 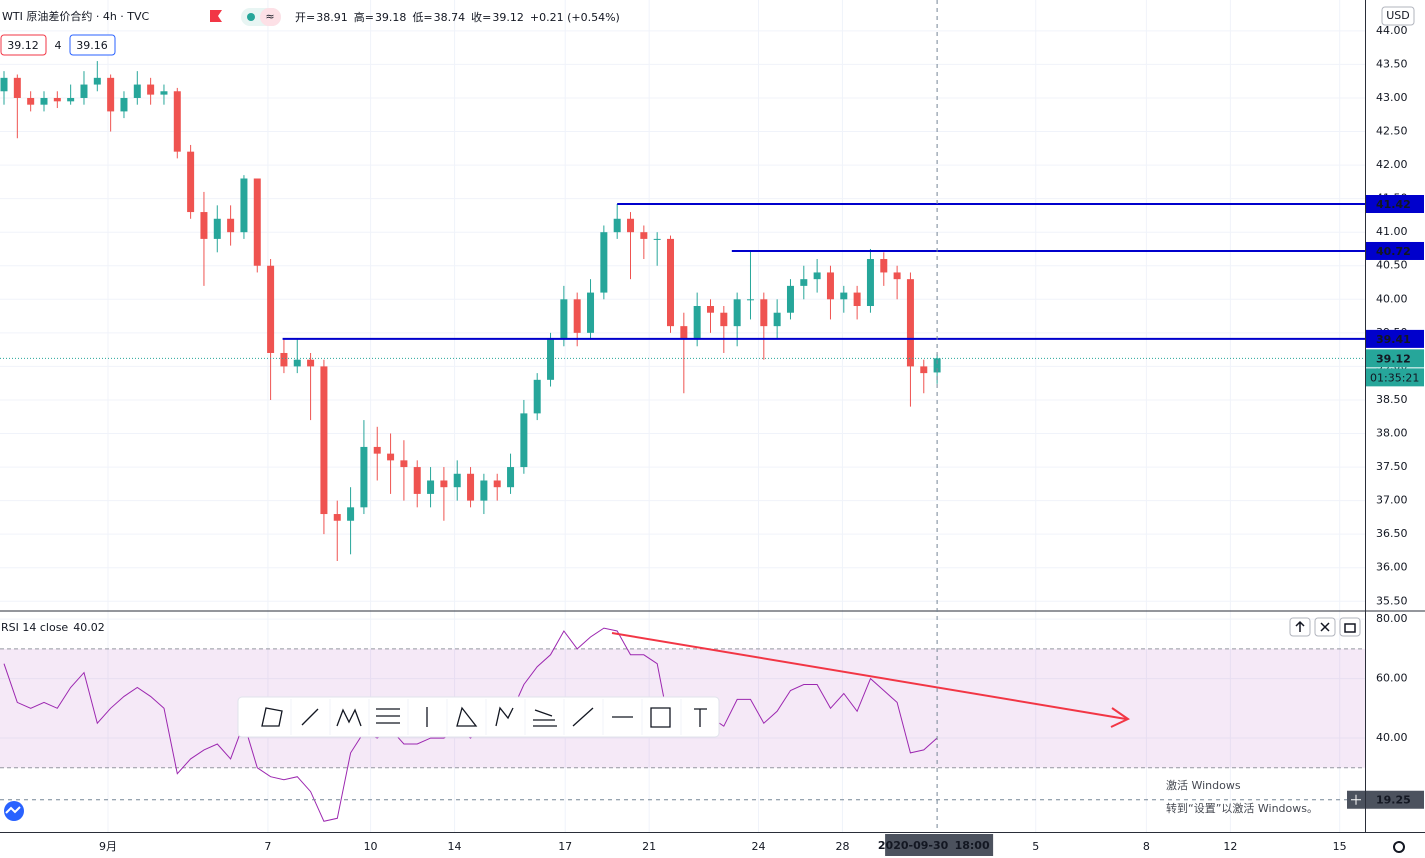 I want to click on crosshair-time-box, so click(x=939, y=845).